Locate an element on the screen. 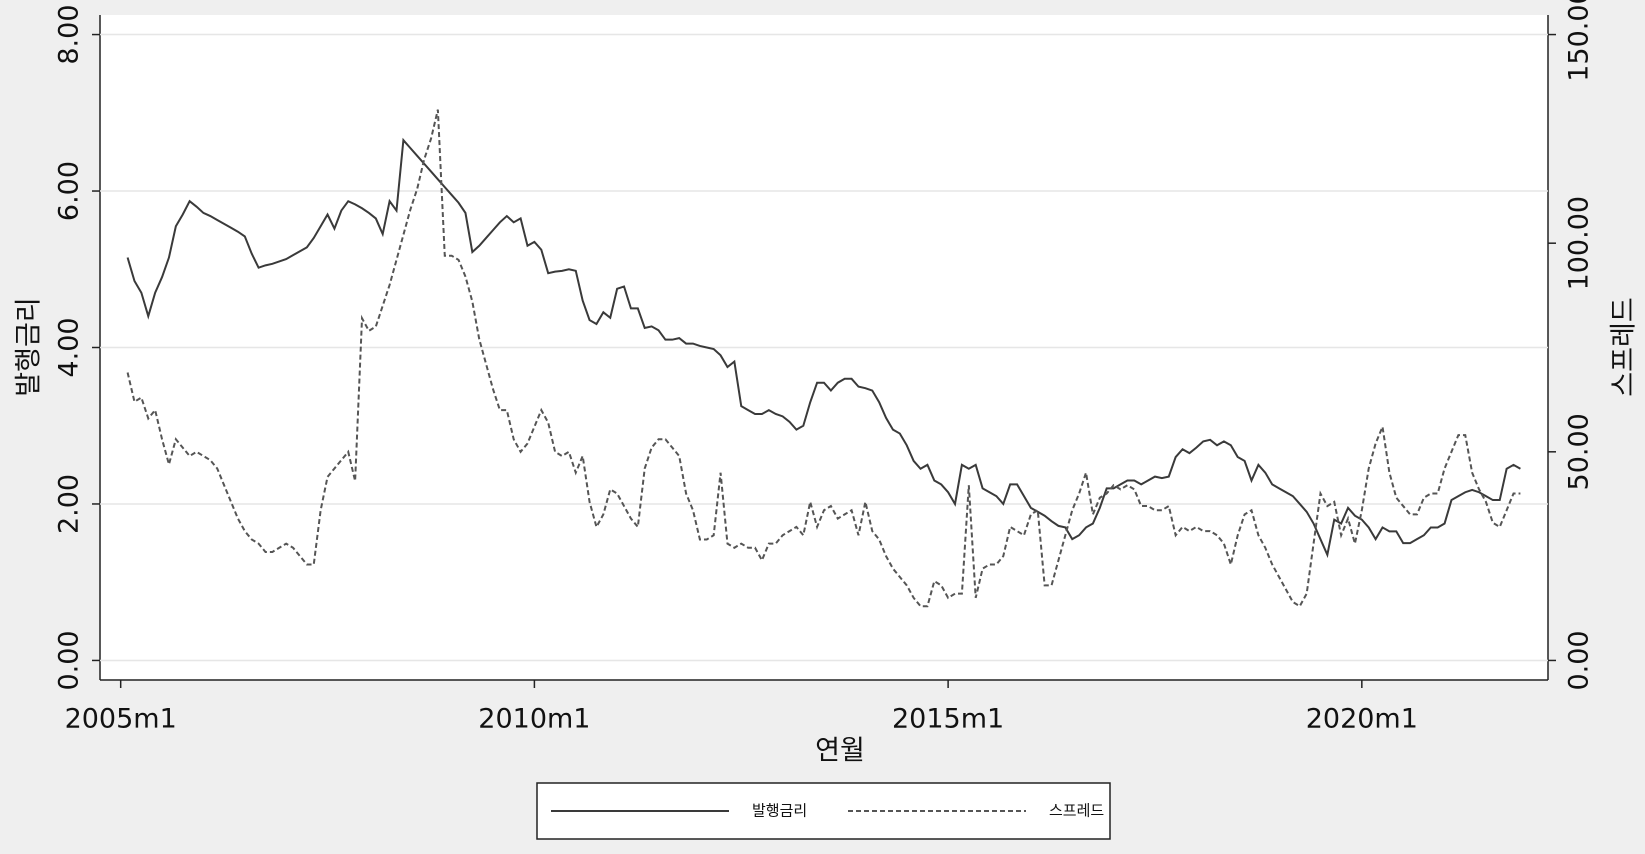  legend-label: 발행금리 is located at coordinates (779, 811).